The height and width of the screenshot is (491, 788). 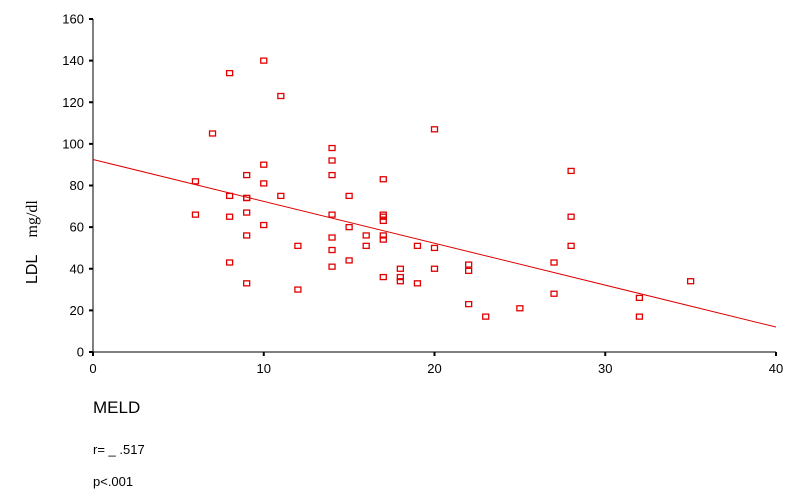 I want to click on x-tick-label: 10, so click(x=264, y=368).